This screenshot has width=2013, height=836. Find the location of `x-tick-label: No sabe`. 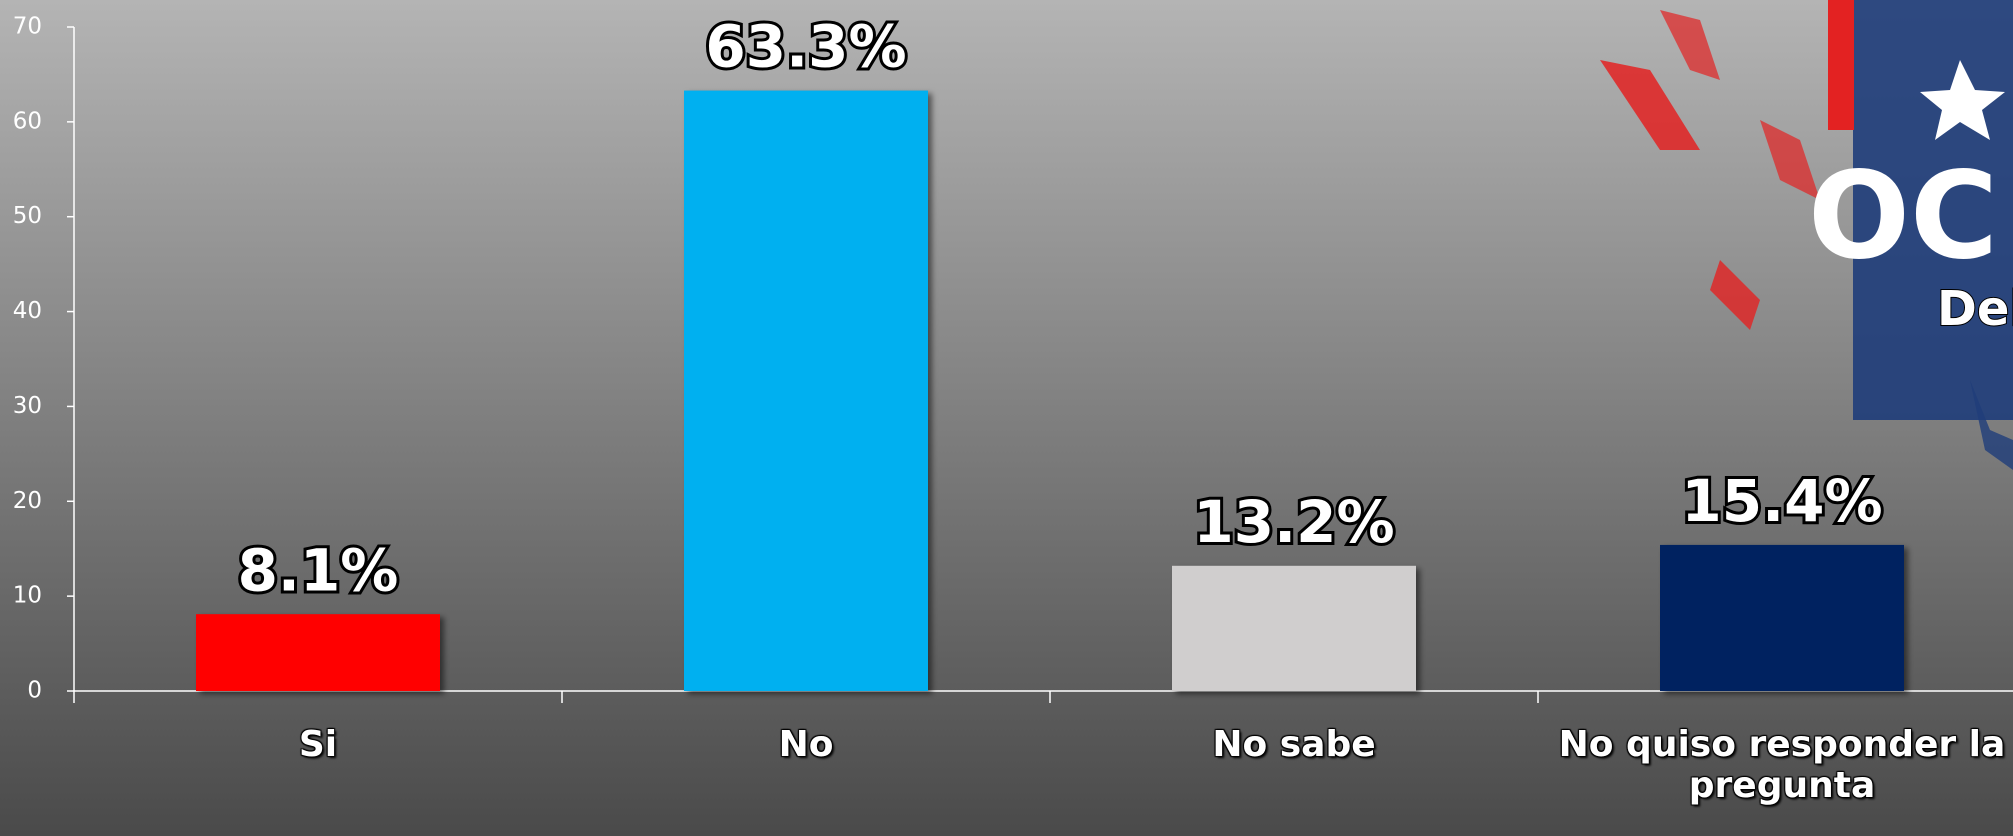

x-tick-label: No sabe is located at coordinates (1294, 744).